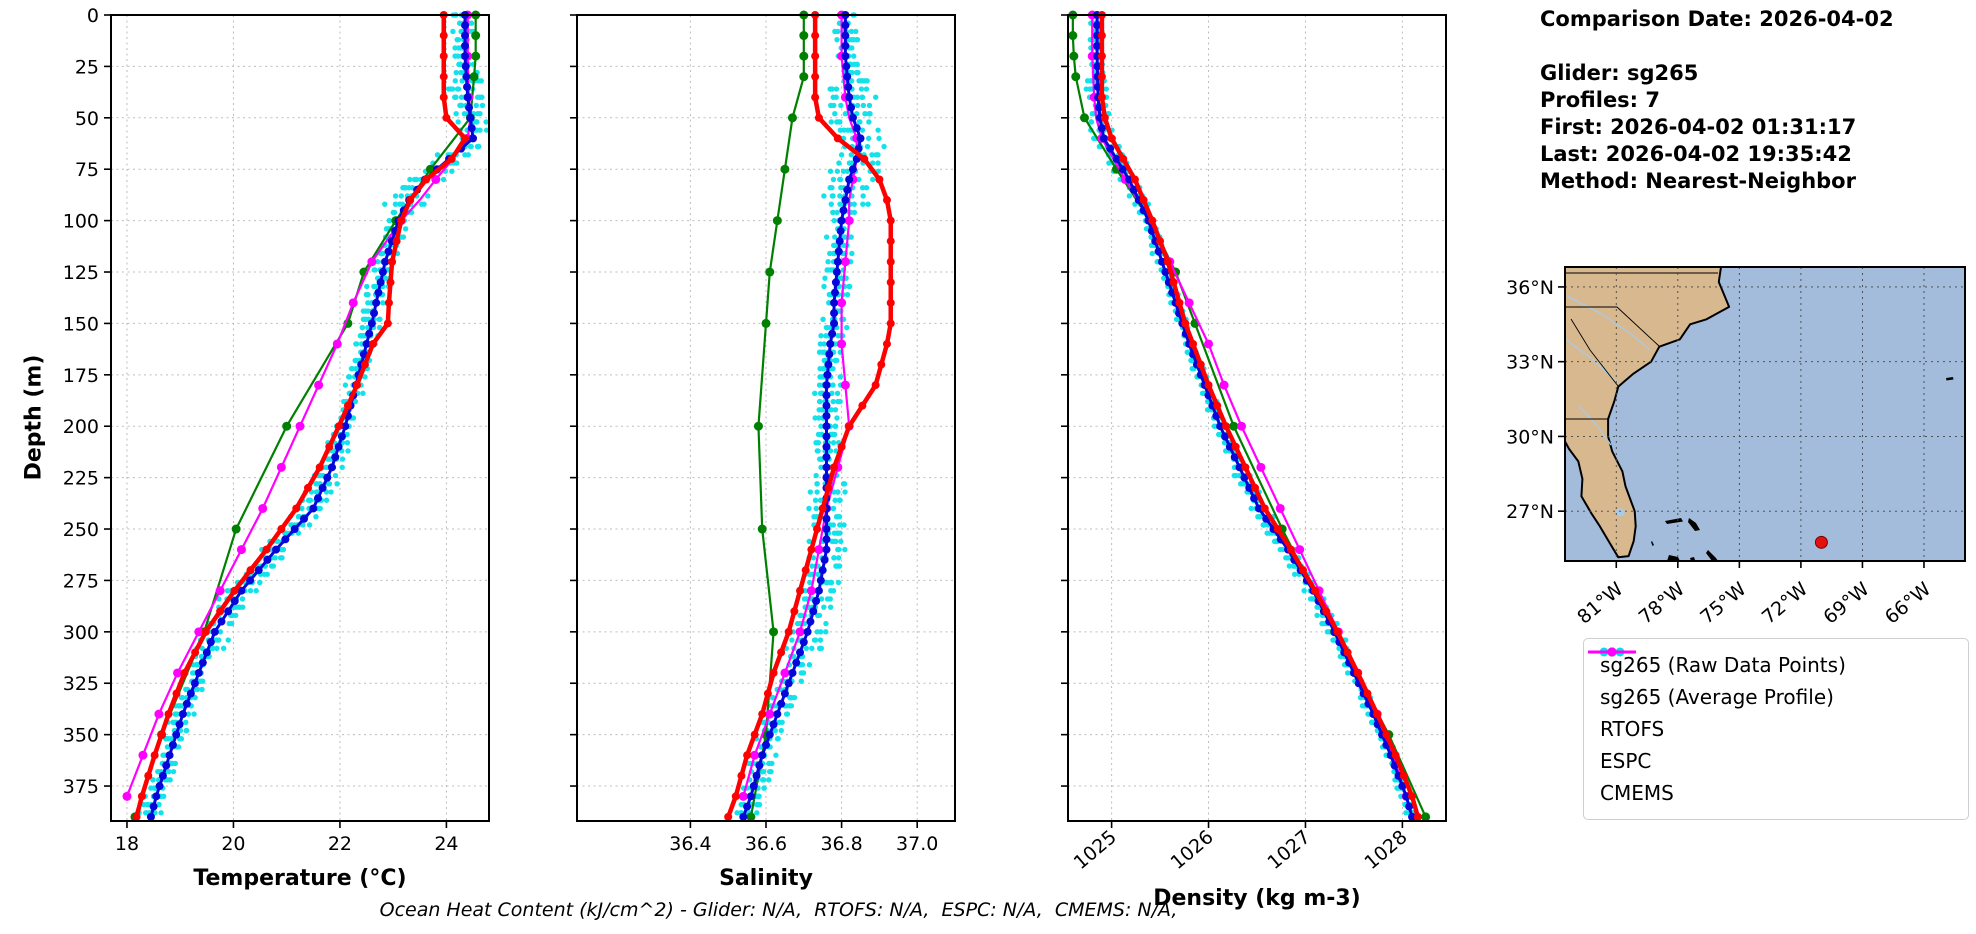 The image size is (1976, 934). Describe the element at coordinates (1530, 363) in the screenshot. I see `map-lat-label: 33°N` at that location.